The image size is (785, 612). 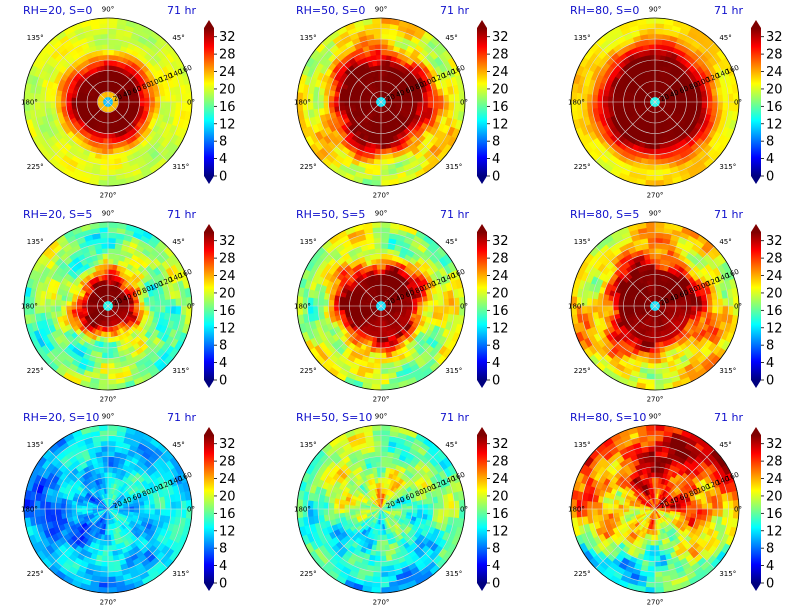 I want to click on angle-tick-label: 90°, so click(x=108, y=10).